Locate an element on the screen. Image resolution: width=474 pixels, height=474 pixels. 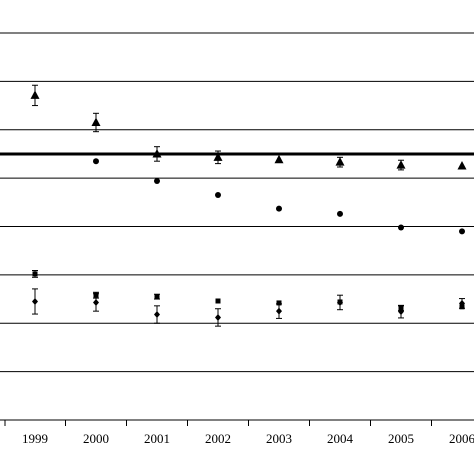
x-tick-label: 2002 is located at coordinates (218, 438).